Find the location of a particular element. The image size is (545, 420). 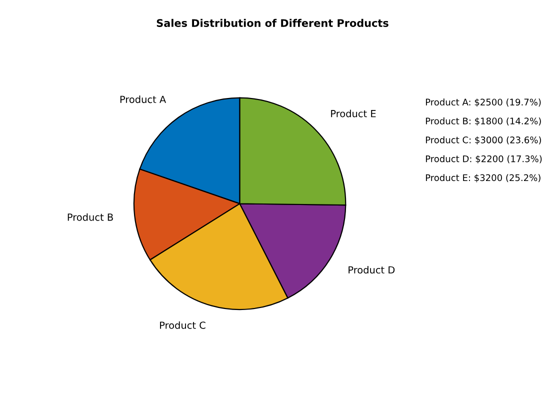

slice-label: Product C is located at coordinates (183, 325).